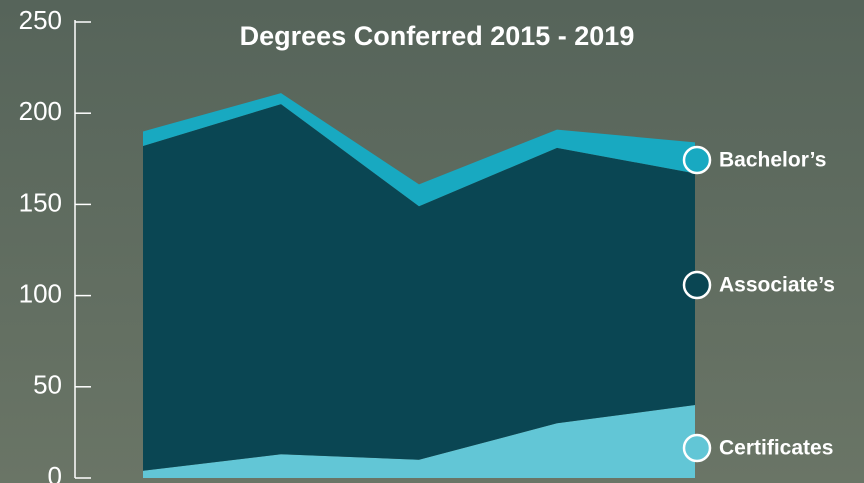 Image resolution: width=864 pixels, height=483 pixels. What do you see at coordinates (40, 20) in the screenshot?
I see `y-tick-label: 250` at bounding box center [40, 20].